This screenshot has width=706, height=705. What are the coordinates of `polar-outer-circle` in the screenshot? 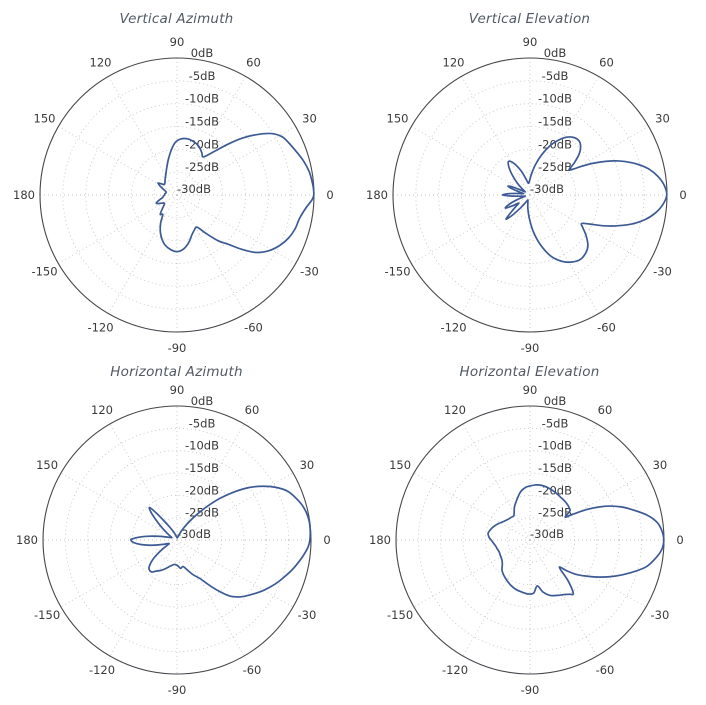 It's located at (177, 540).